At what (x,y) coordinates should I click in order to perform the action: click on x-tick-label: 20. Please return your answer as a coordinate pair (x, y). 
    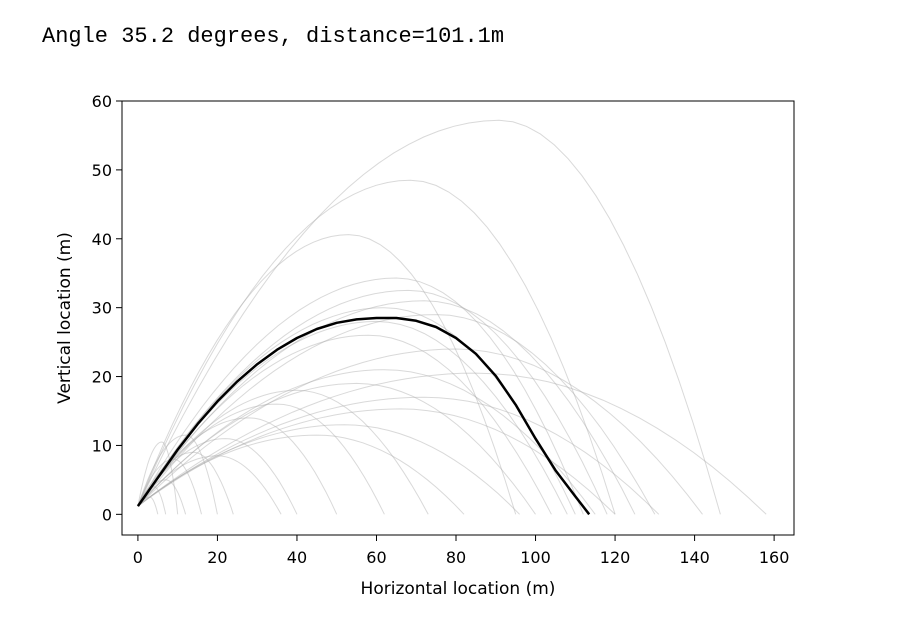
    Looking at the image, I should click on (217, 557).